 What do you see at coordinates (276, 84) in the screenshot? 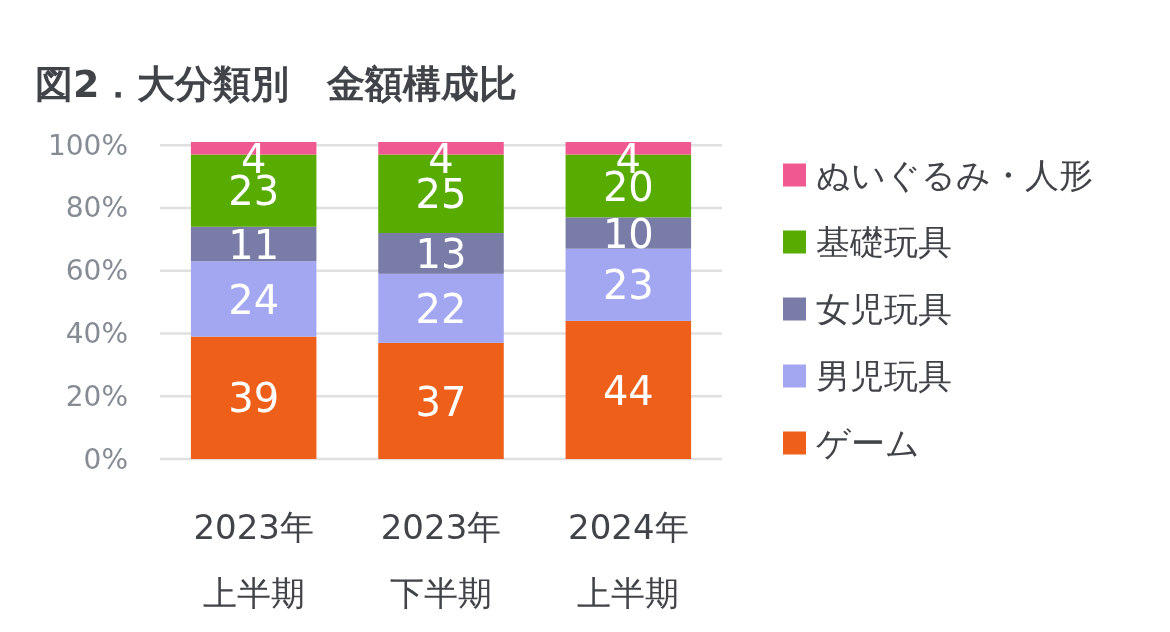
I see `title: 図2．大分類別 金額構成比` at bounding box center [276, 84].